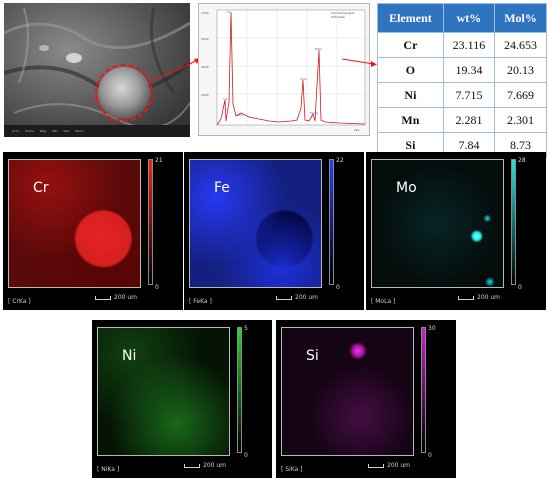 The height and width of the screenshot is (487, 550). Describe the element at coordinates (205, 95) in the screenshot. I see `y-tick: 2000` at that location.